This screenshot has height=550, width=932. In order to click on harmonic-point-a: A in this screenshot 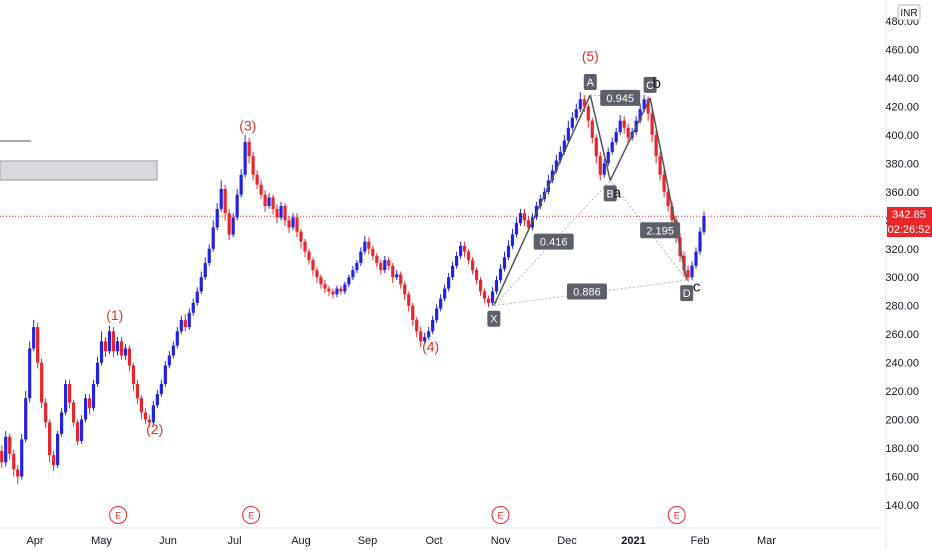, I will do `click(590, 82)`.